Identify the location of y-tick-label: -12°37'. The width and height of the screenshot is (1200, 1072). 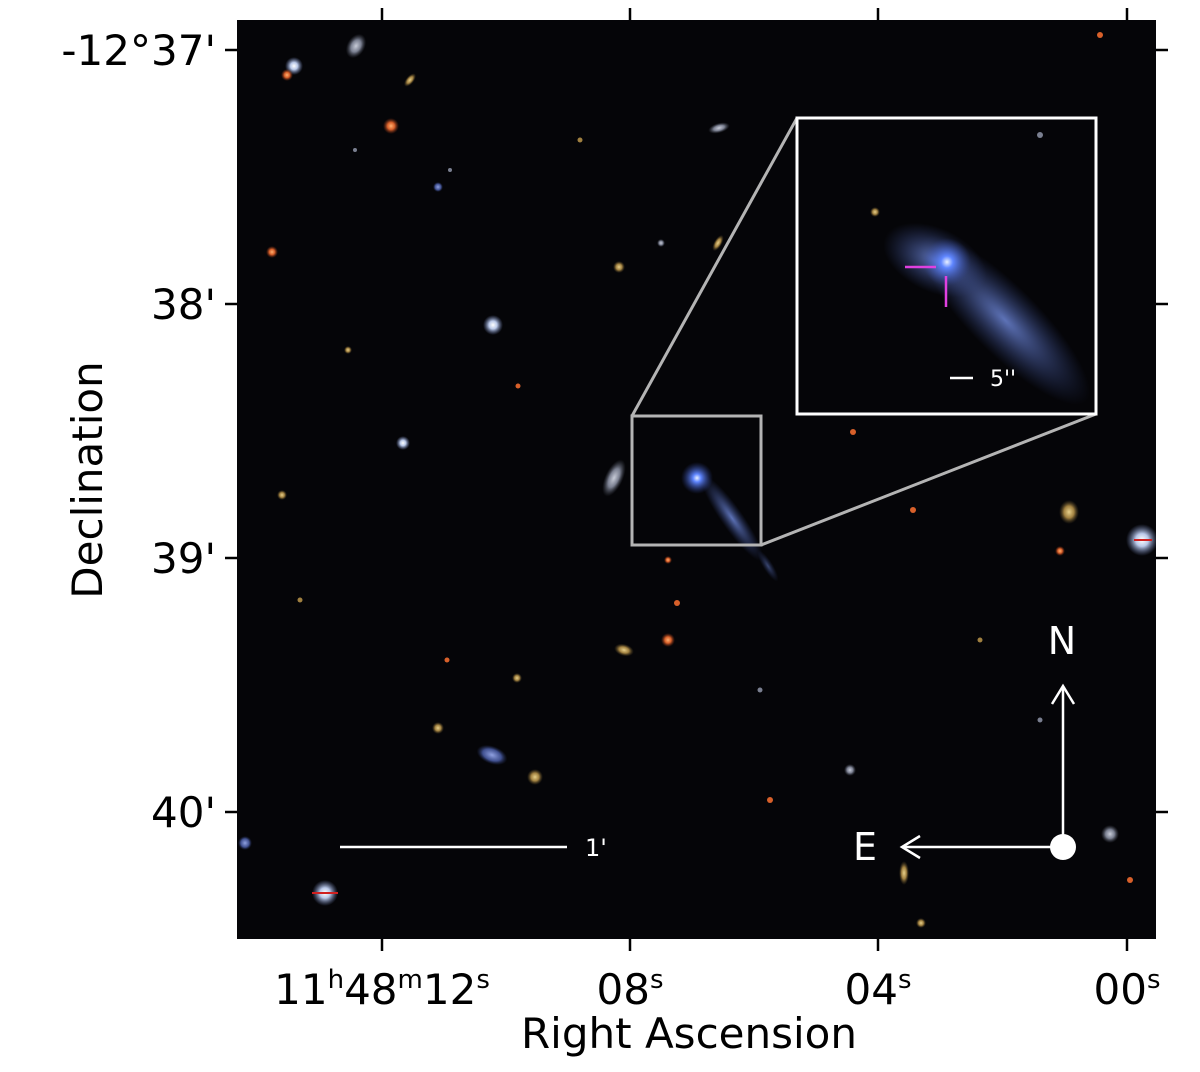
(138, 50).